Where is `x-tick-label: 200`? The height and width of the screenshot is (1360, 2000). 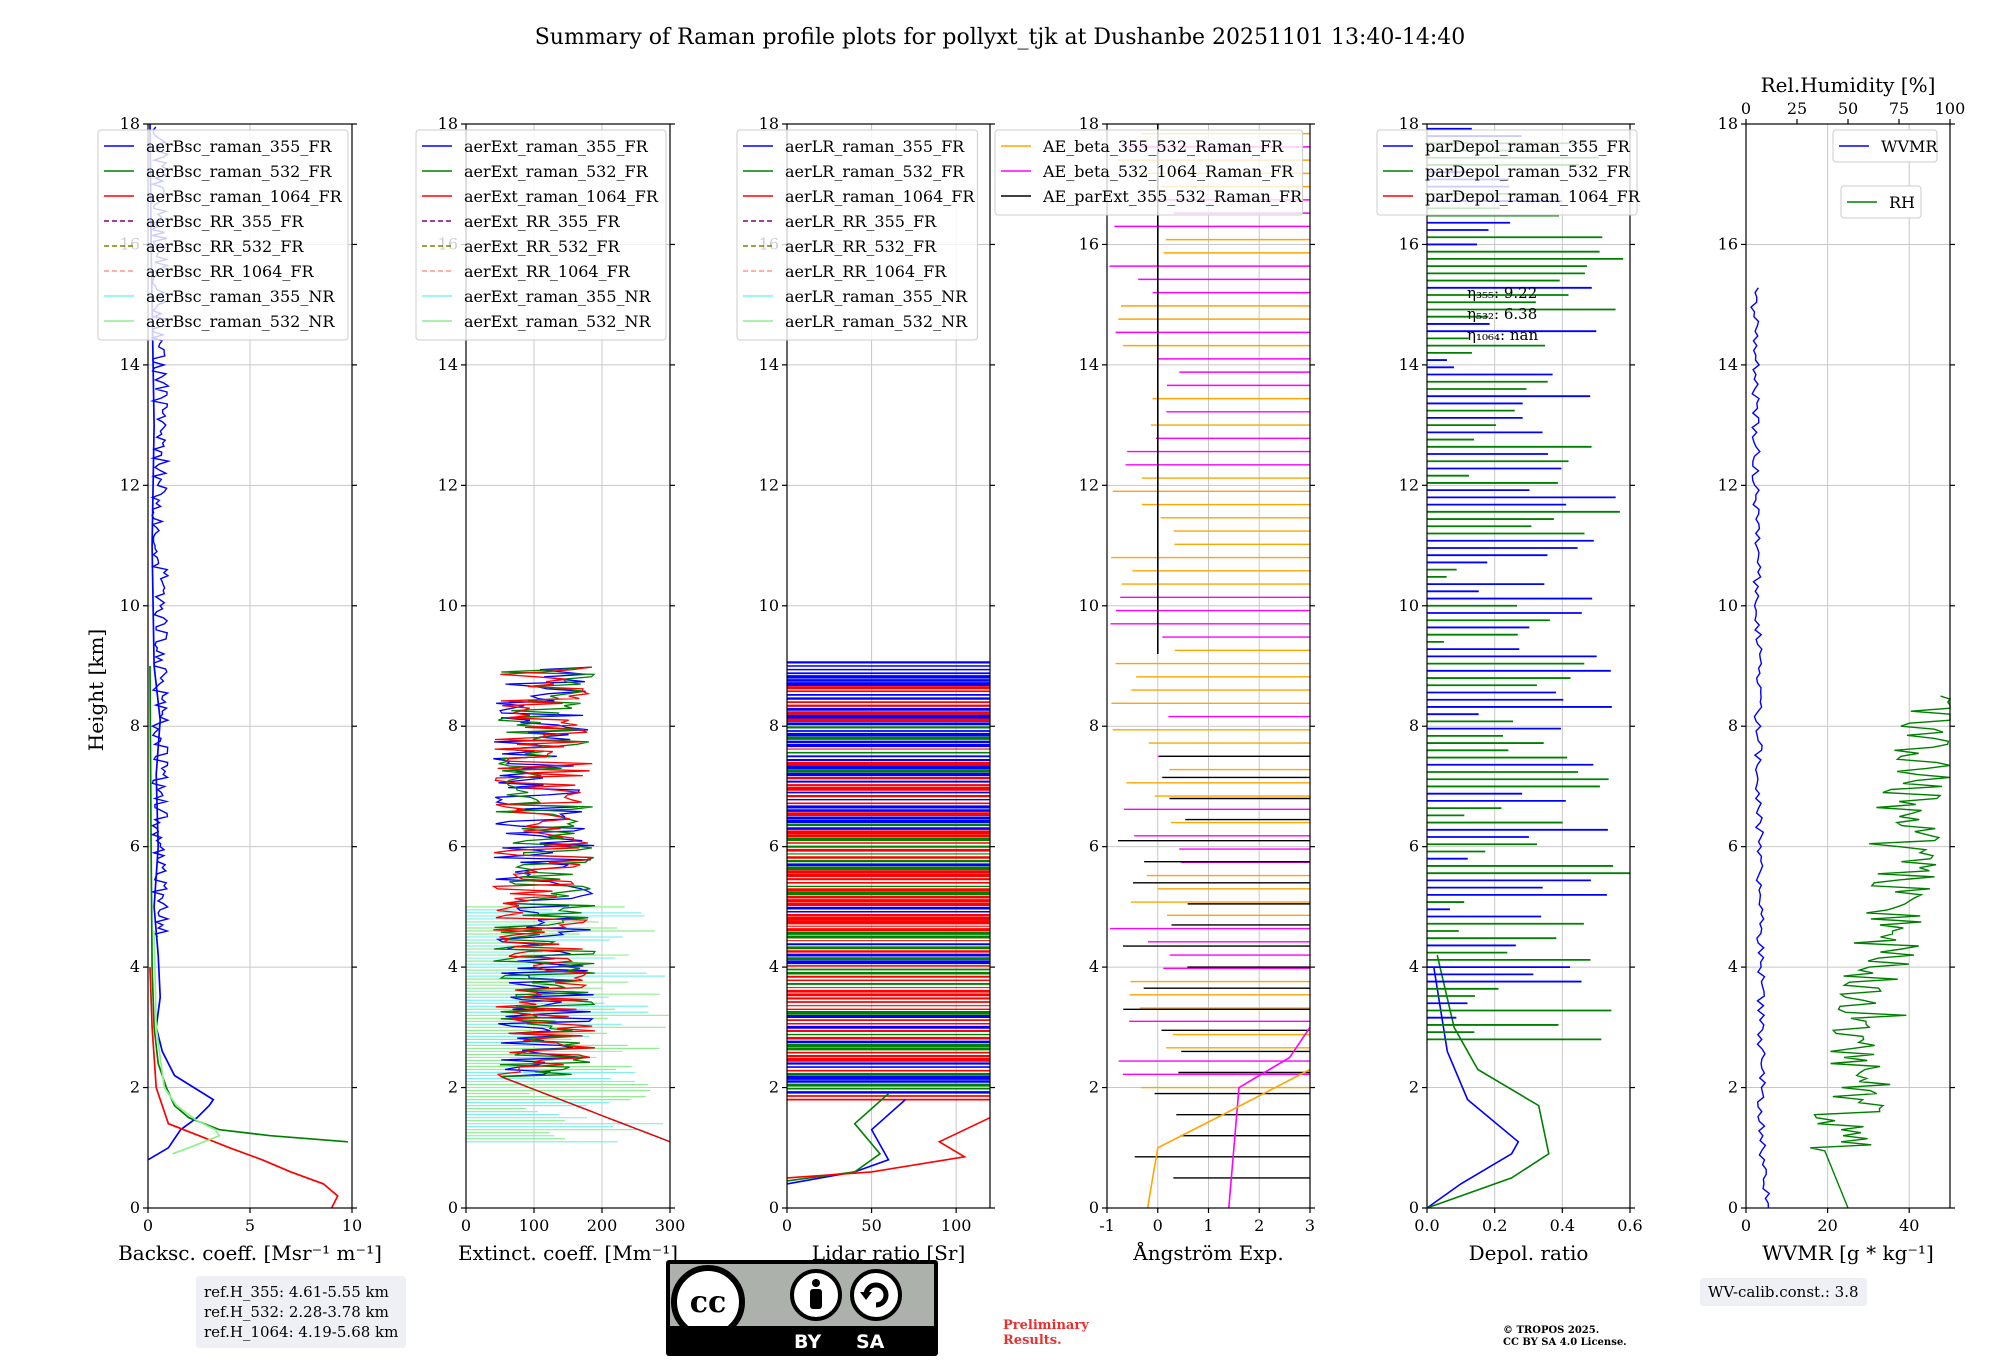
x-tick-label: 200 is located at coordinates (602, 1225).